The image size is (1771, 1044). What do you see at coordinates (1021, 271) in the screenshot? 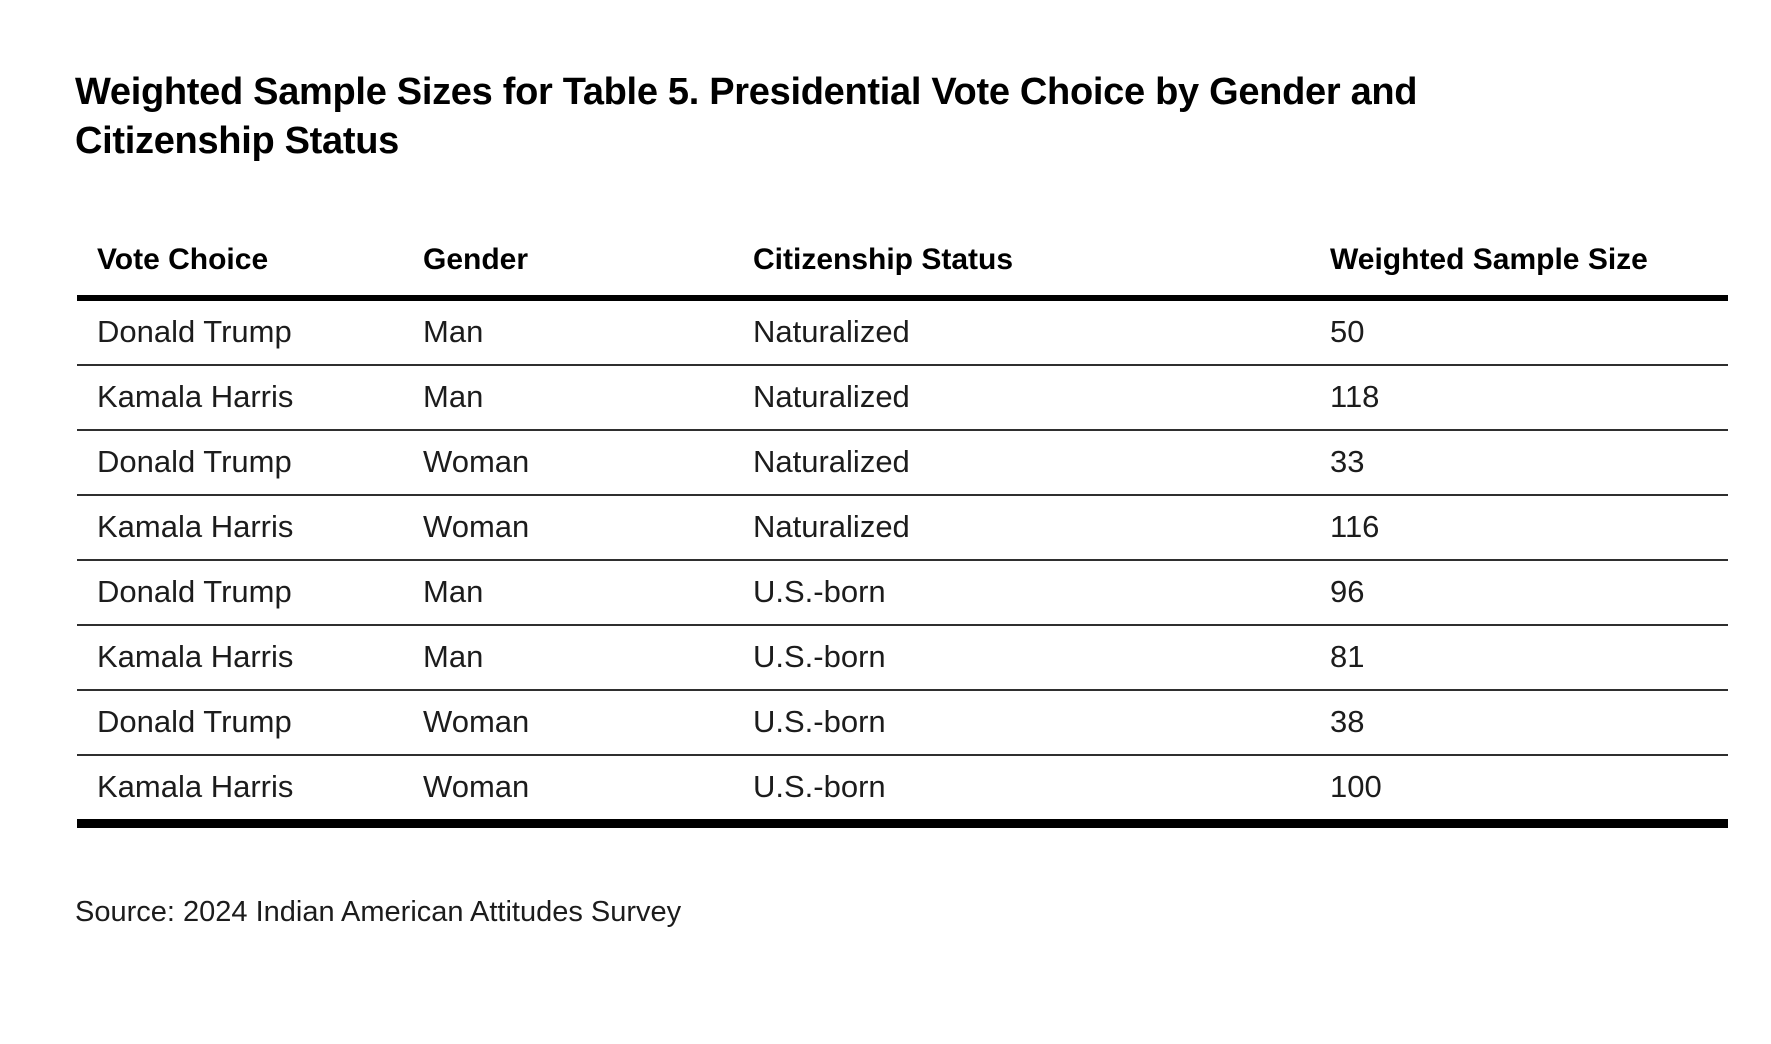
I see `column-header-citizenship-status: Citizenship Status` at bounding box center [1021, 271].